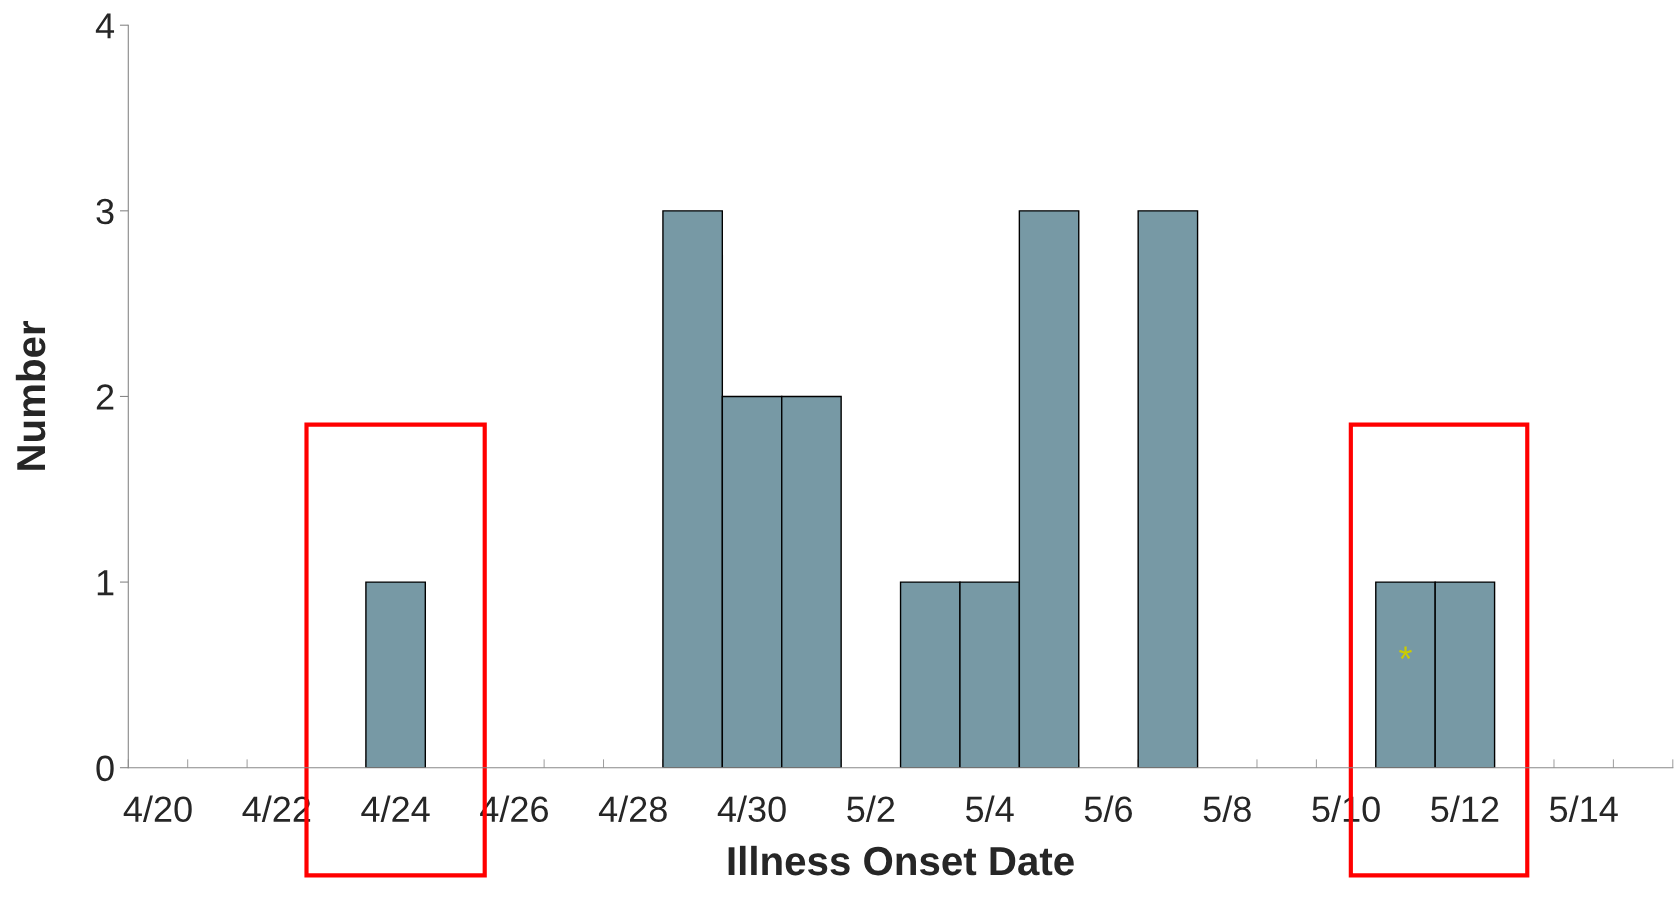  Describe the element at coordinates (1108, 808) in the screenshot. I see `x-tick-label: 5/6` at that location.